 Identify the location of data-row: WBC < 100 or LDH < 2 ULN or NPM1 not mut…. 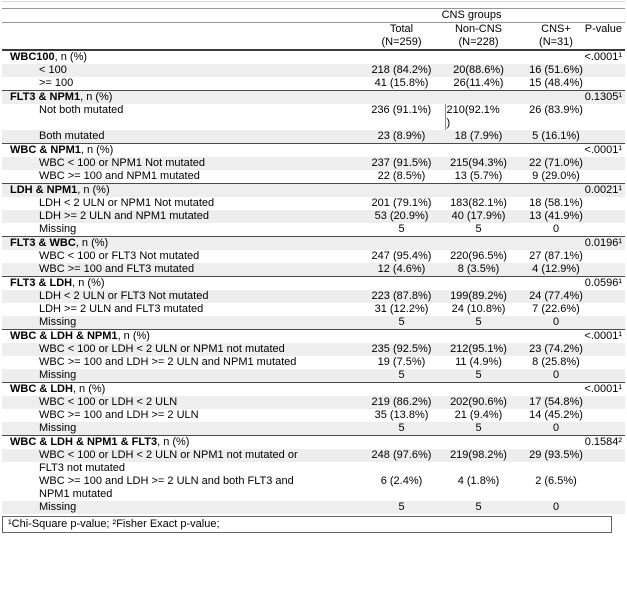
(314, 455).